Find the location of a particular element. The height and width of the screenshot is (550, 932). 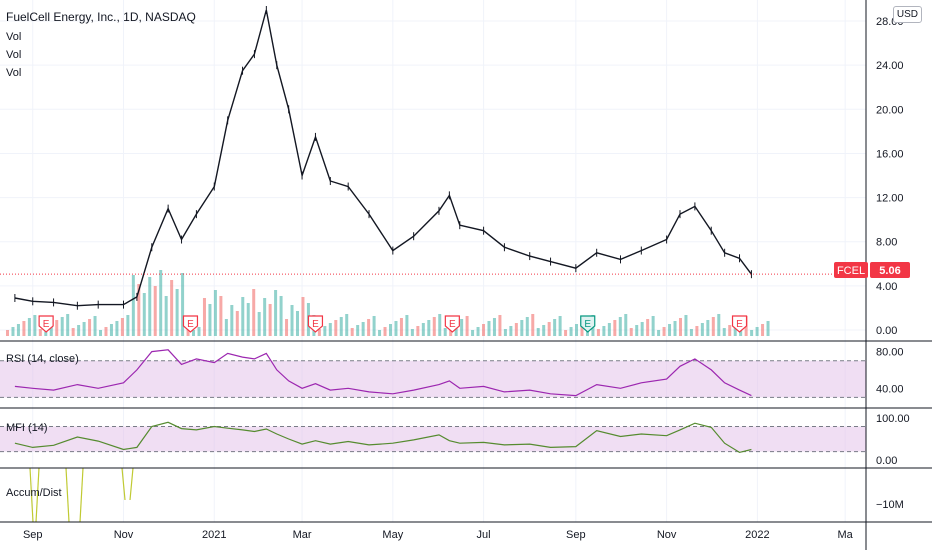

accum-dist-line is located at coordinates (81, 495).